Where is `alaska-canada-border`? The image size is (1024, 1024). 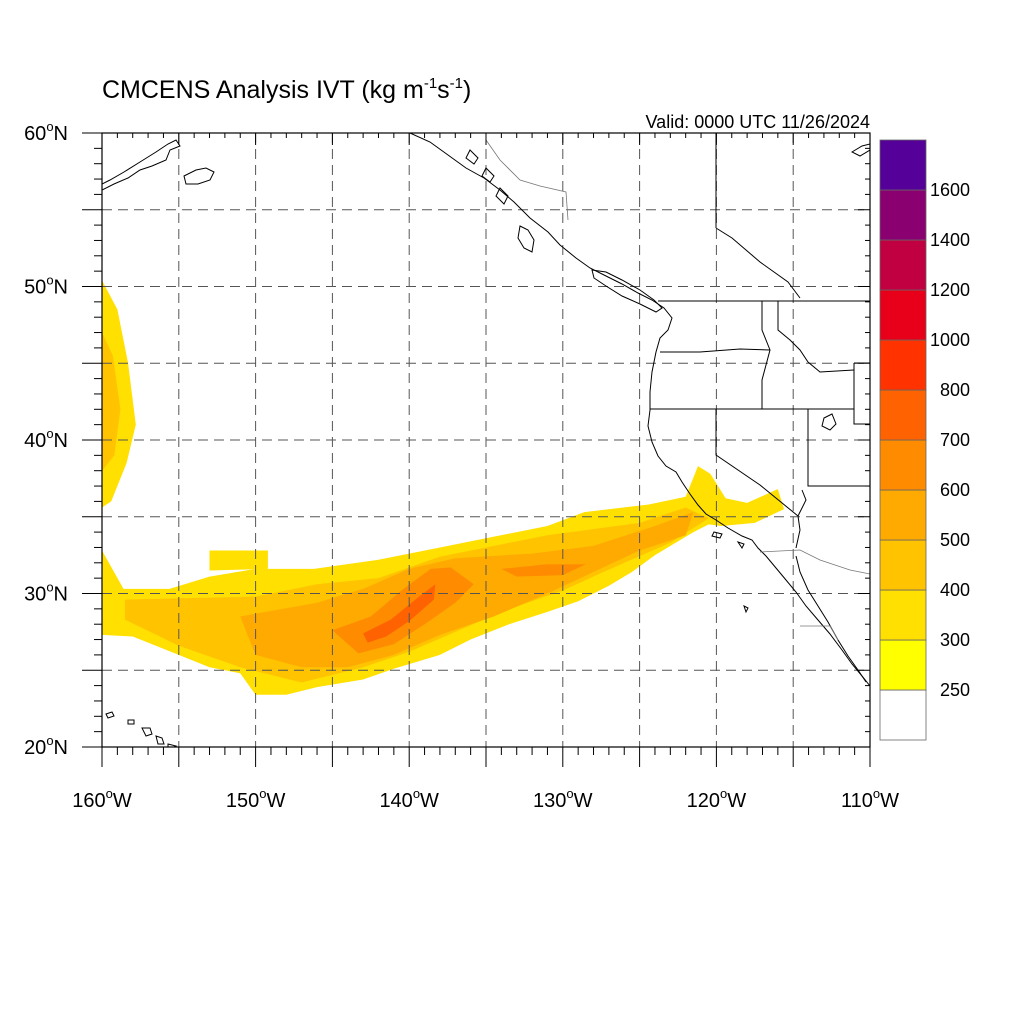 alaska-canada-border is located at coordinates (758, 216).